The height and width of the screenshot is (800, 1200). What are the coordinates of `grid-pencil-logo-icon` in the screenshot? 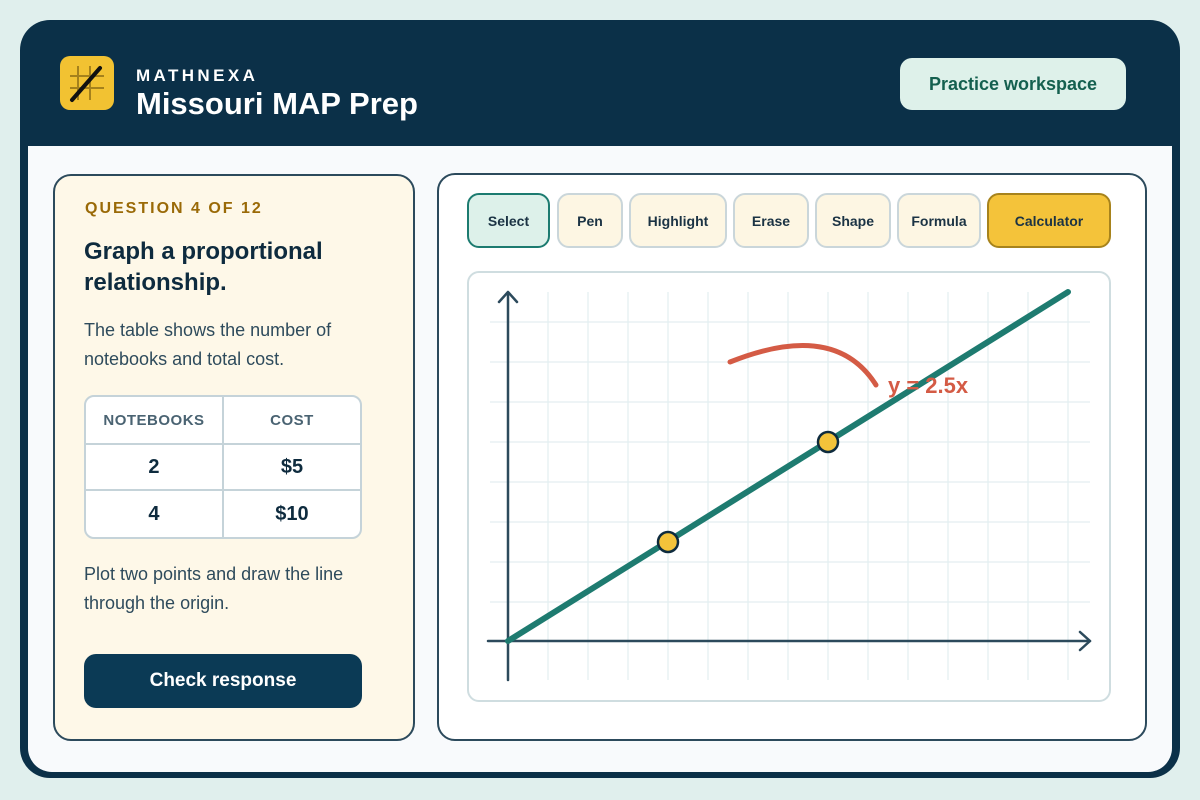 It's located at (87, 83).